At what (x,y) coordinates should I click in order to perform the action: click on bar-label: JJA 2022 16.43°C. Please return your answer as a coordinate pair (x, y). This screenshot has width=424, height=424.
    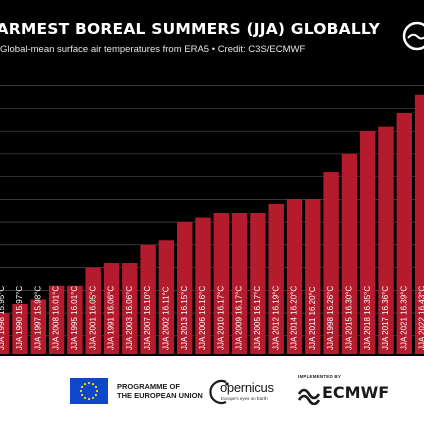
    Looking at the image, I should click on (421, 318).